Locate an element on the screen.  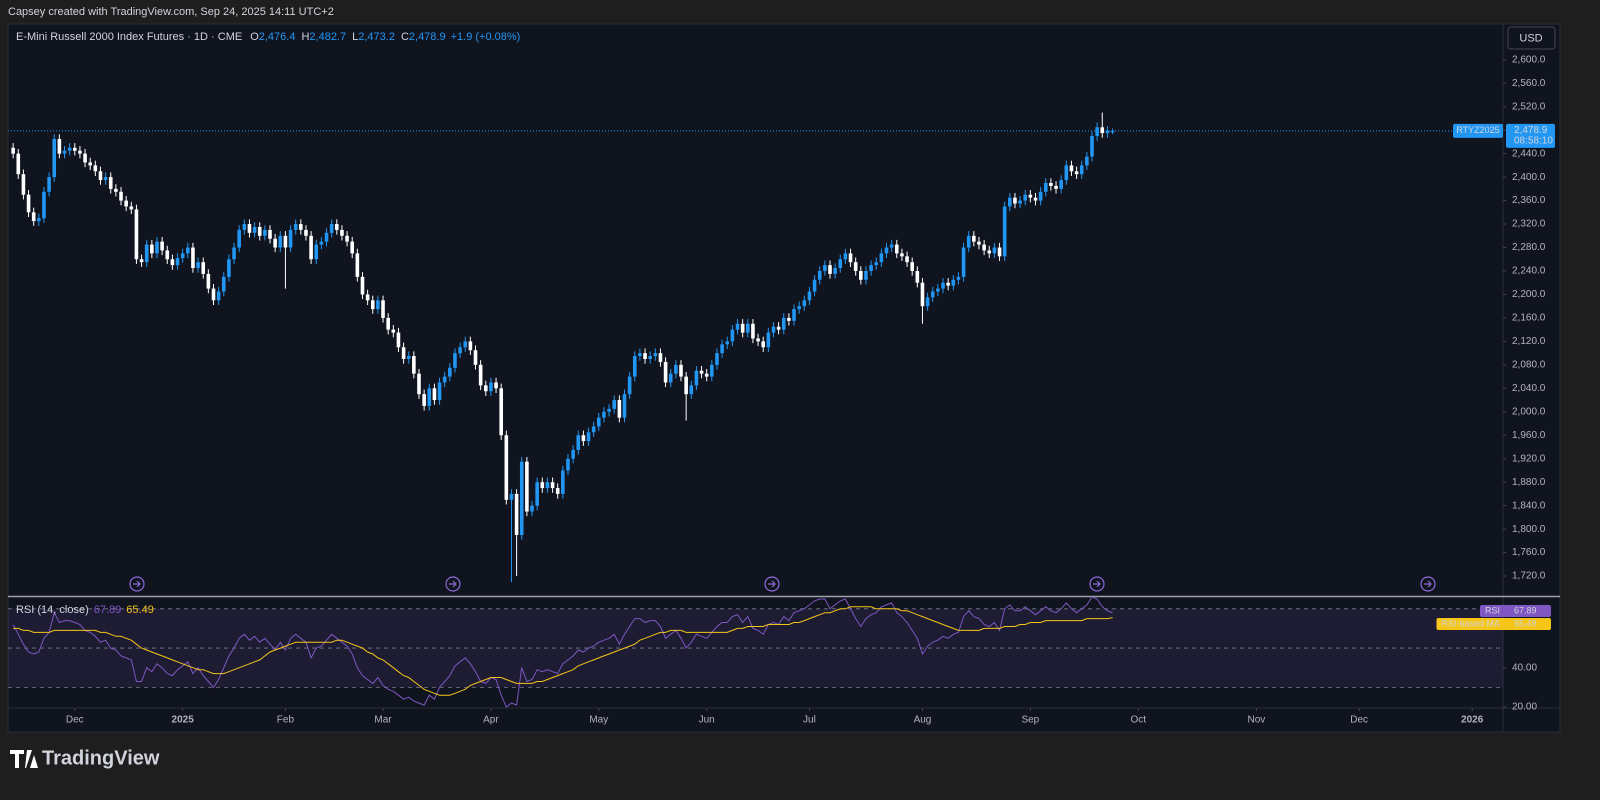
y-tick-label: 1,880.0 is located at coordinates (1529, 482).